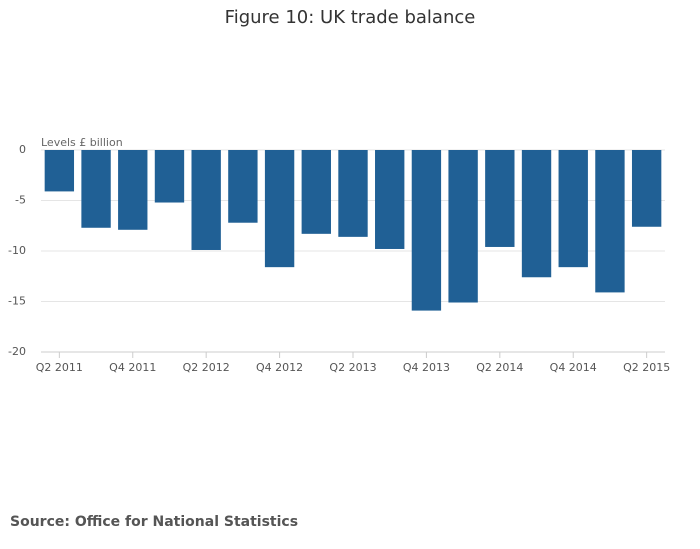 The image size is (700, 549). What do you see at coordinates (59, 367) in the screenshot?
I see `x-tick-label: Q2 2011` at bounding box center [59, 367].